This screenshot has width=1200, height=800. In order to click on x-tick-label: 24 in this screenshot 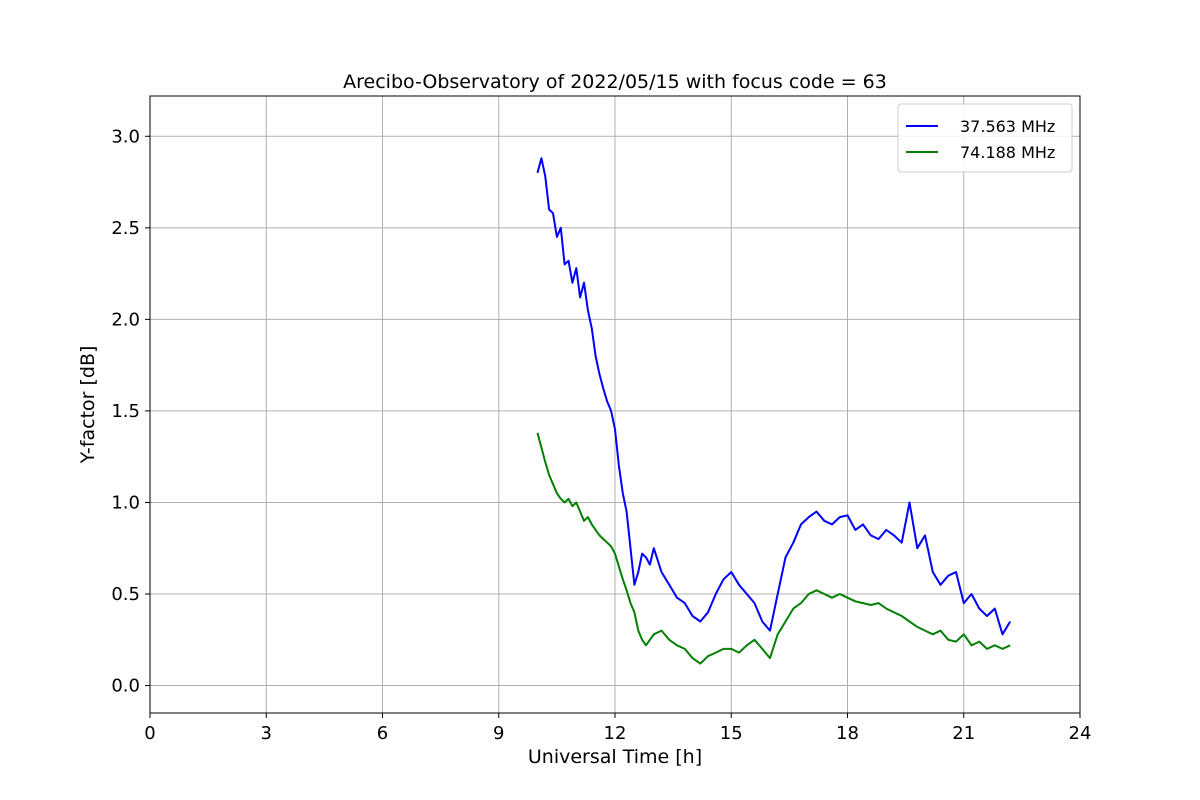, I will do `click(1080, 733)`.